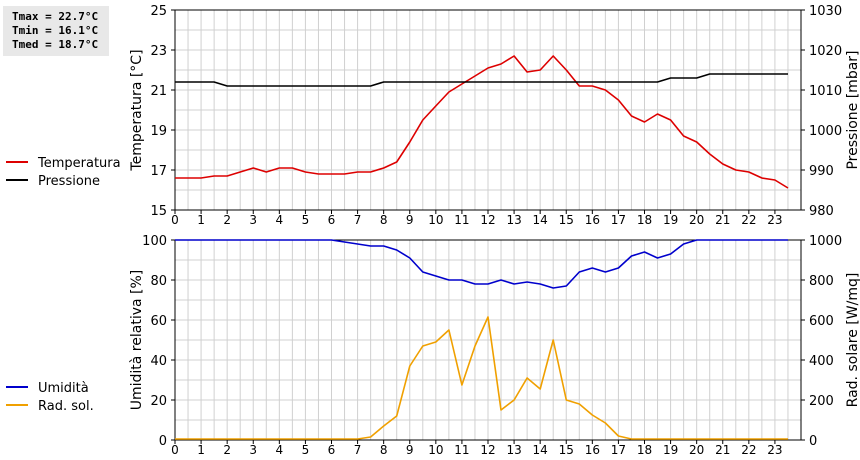  What do you see at coordinates (158, 401) in the screenshot?
I see `y-tick-label: 20` at bounding box center [158, 401].